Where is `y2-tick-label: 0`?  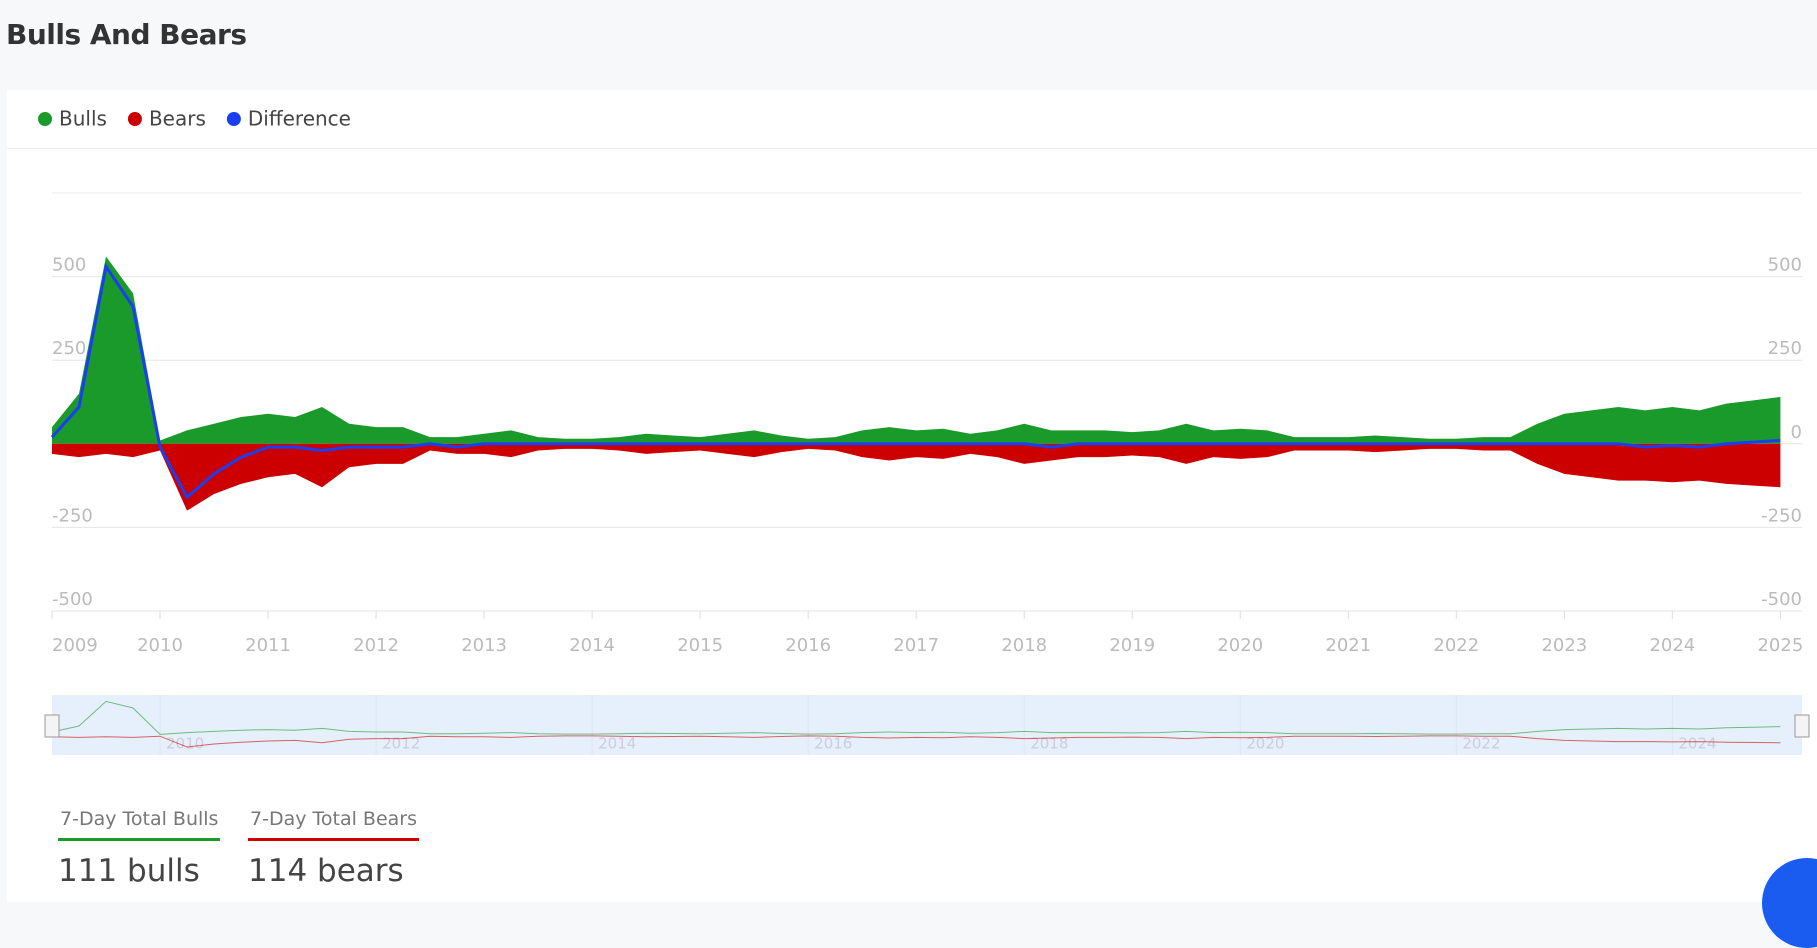
y2-tick-label: 0 is located at coordinates (1796, 432).